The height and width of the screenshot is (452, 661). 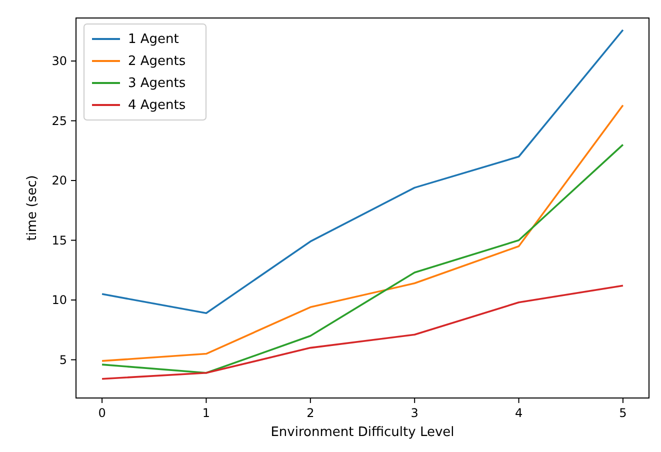 I want to click on y-tick-label: 20, so click(x=59, y=181).